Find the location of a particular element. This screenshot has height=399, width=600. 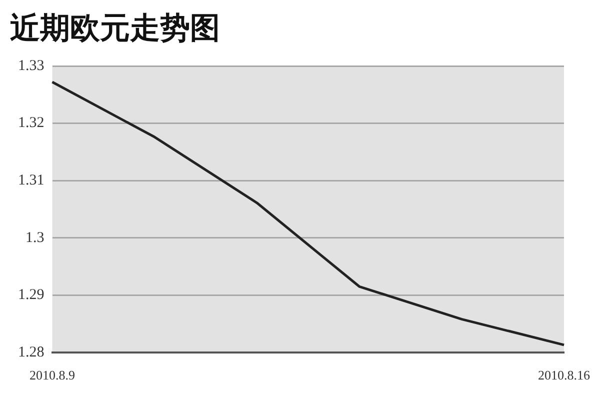

y-tick-label: 1.33 is located at coordinates (31, 66).